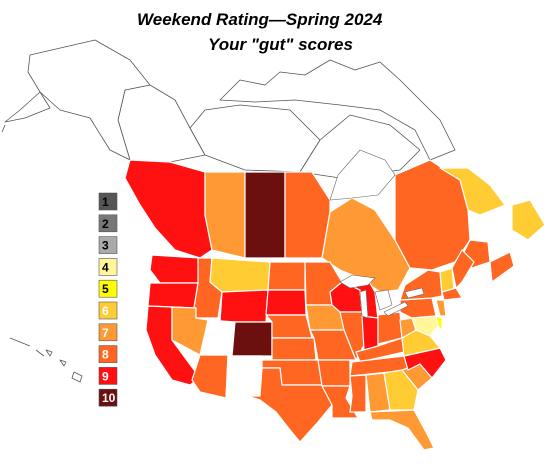 The image size is (560, 475). What do you see at coordinates (447, 280) in the screenshot?
I see `region-vermont-nh` at bounding box center [447, 280].